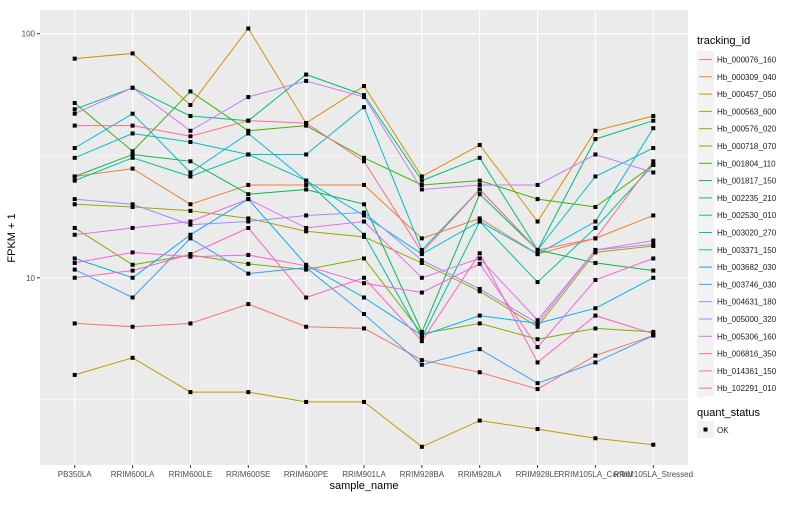 The image size is (800, 505). I want to click on x-axis-title: sample_name, so click(363, 486).